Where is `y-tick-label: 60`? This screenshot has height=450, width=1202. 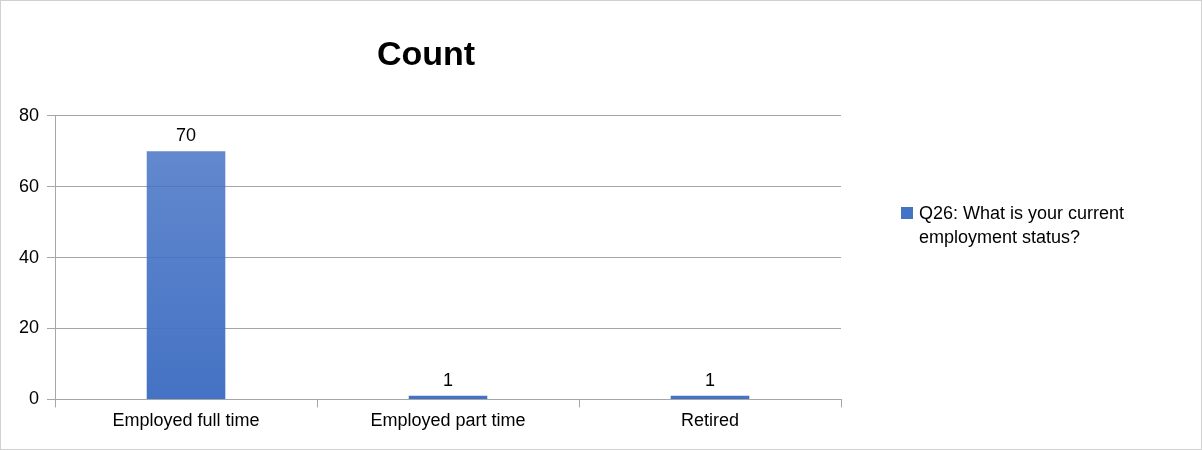
y-tick-label: 60 is located at coordinates (29, 185).